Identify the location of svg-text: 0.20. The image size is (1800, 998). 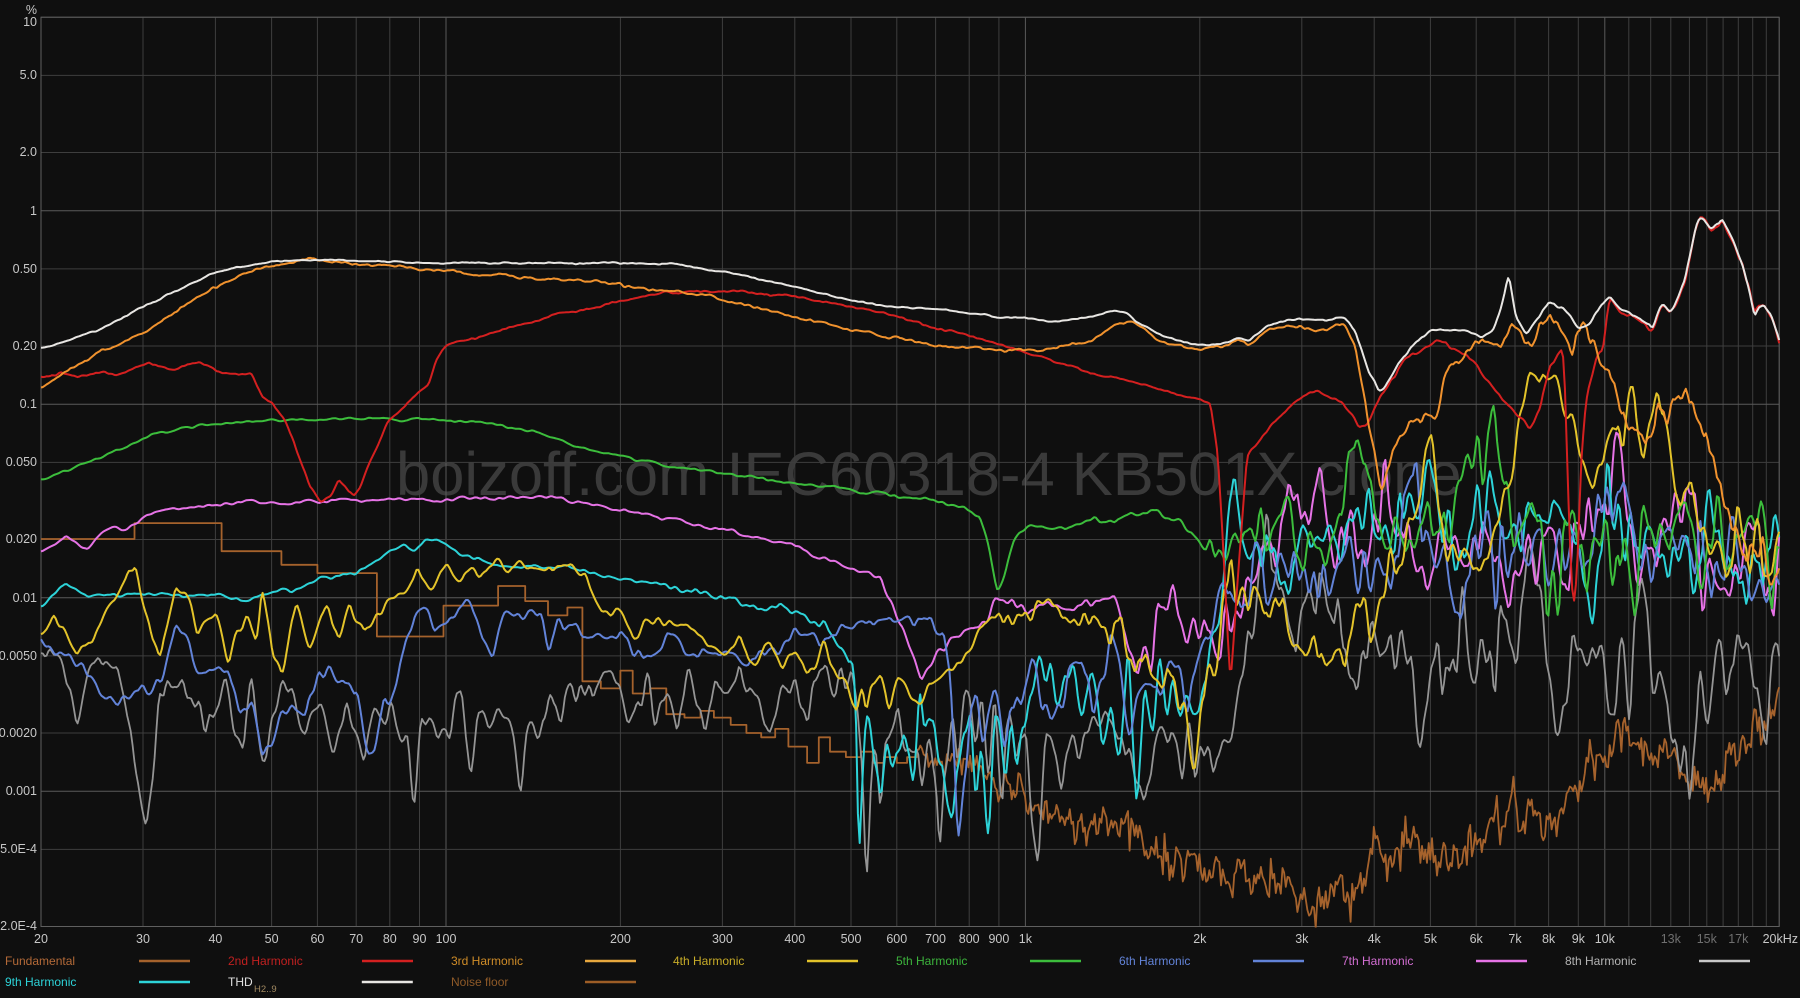
(25, 346).